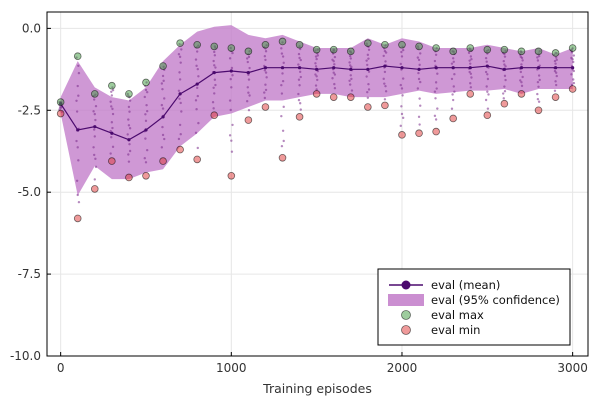 Image resolution: width=600 pixels, height=400 pixels. I want to click on y-tick-label: -2.5, so click(29, 110).